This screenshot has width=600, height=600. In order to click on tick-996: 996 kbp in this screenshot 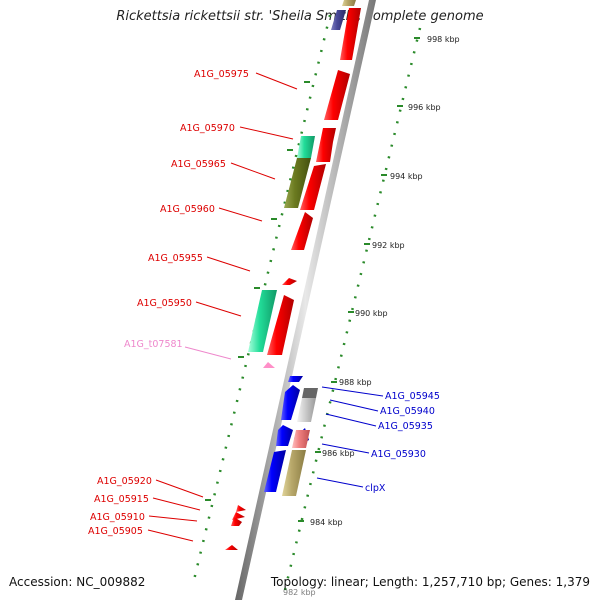, I will do `click(424, 107)`.